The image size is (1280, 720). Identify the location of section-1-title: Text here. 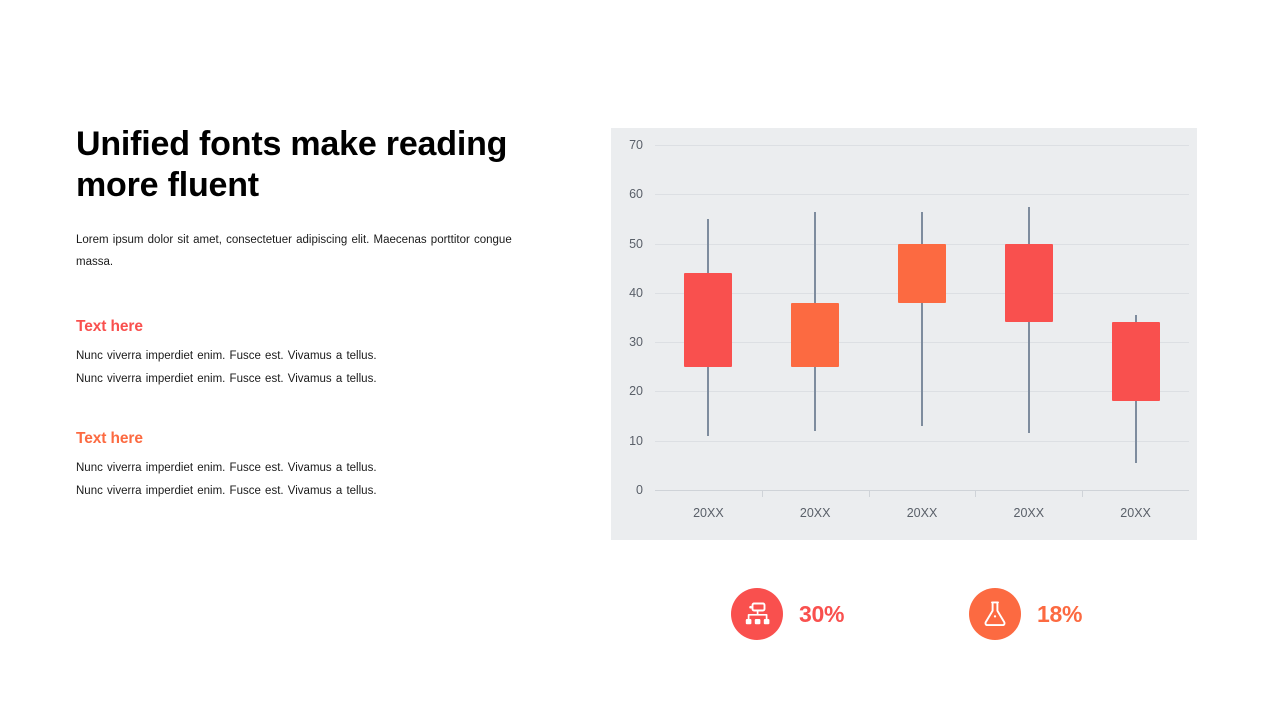
(109, 326).